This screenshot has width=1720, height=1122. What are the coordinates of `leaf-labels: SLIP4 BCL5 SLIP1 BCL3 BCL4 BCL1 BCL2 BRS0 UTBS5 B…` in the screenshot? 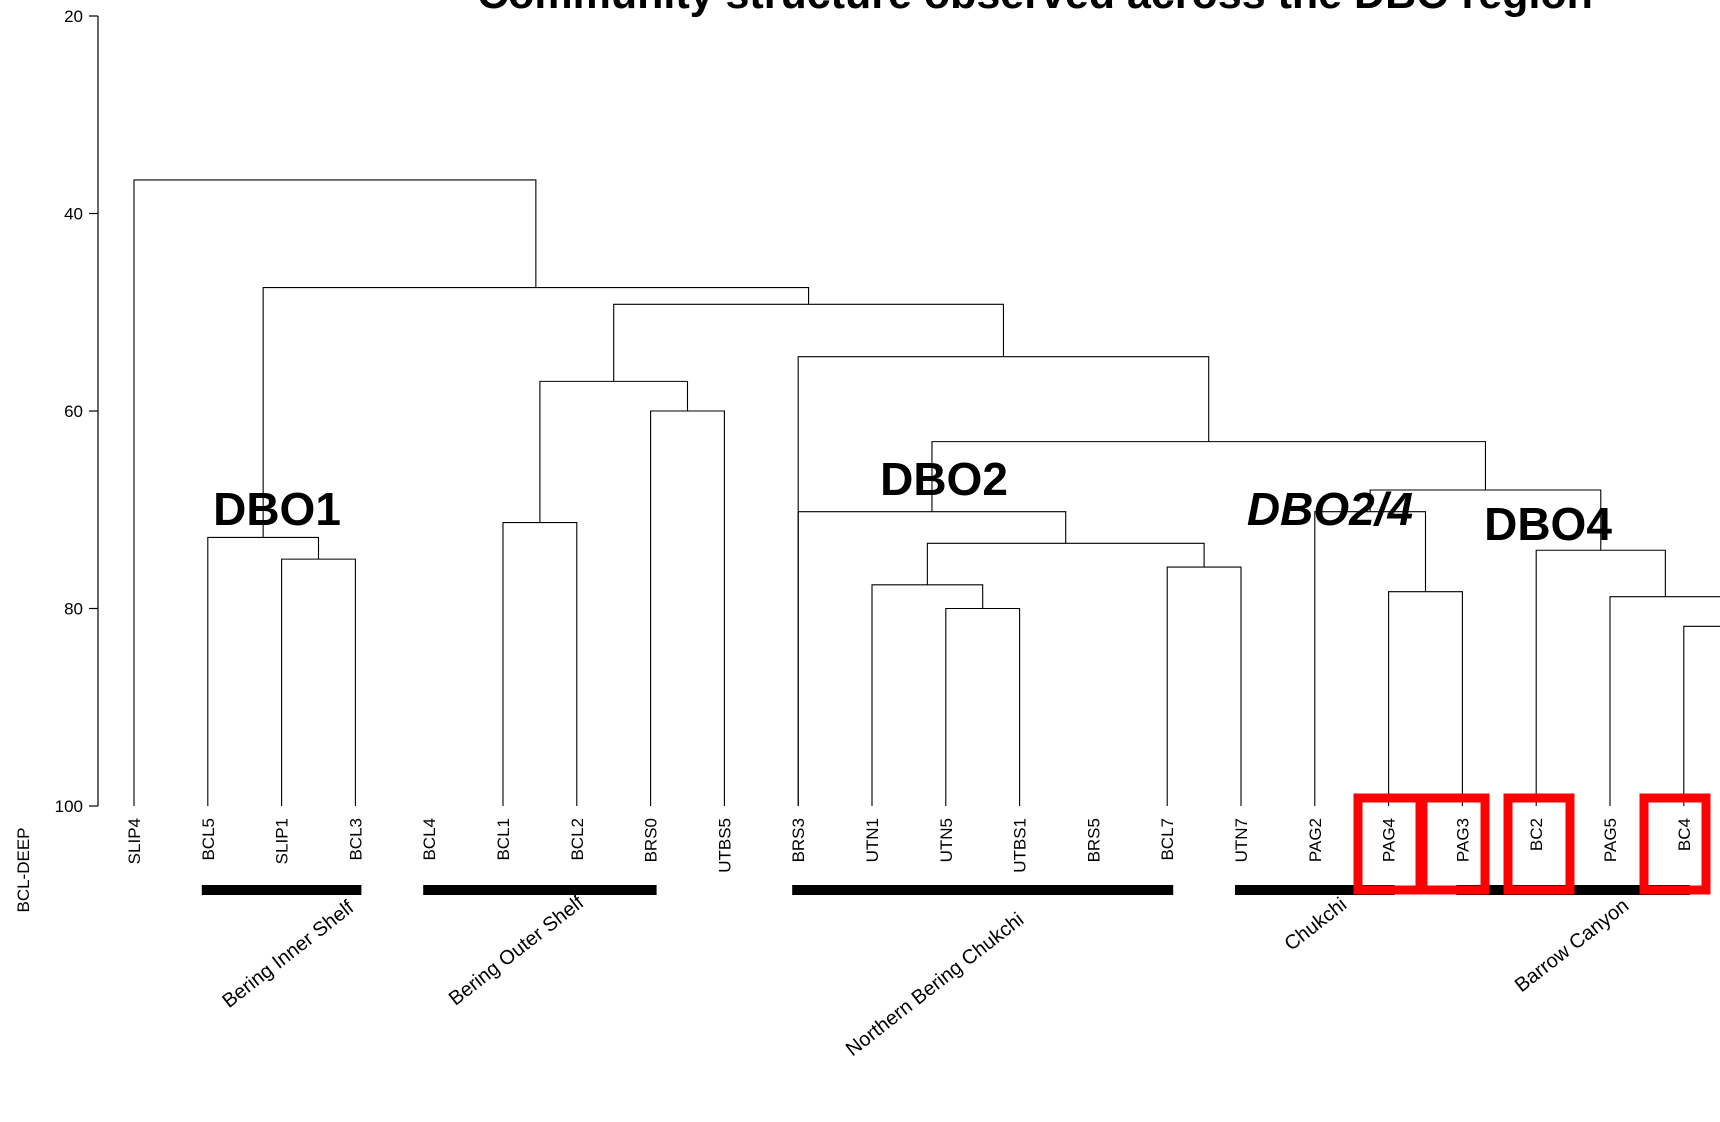 It's located at (909, 845).